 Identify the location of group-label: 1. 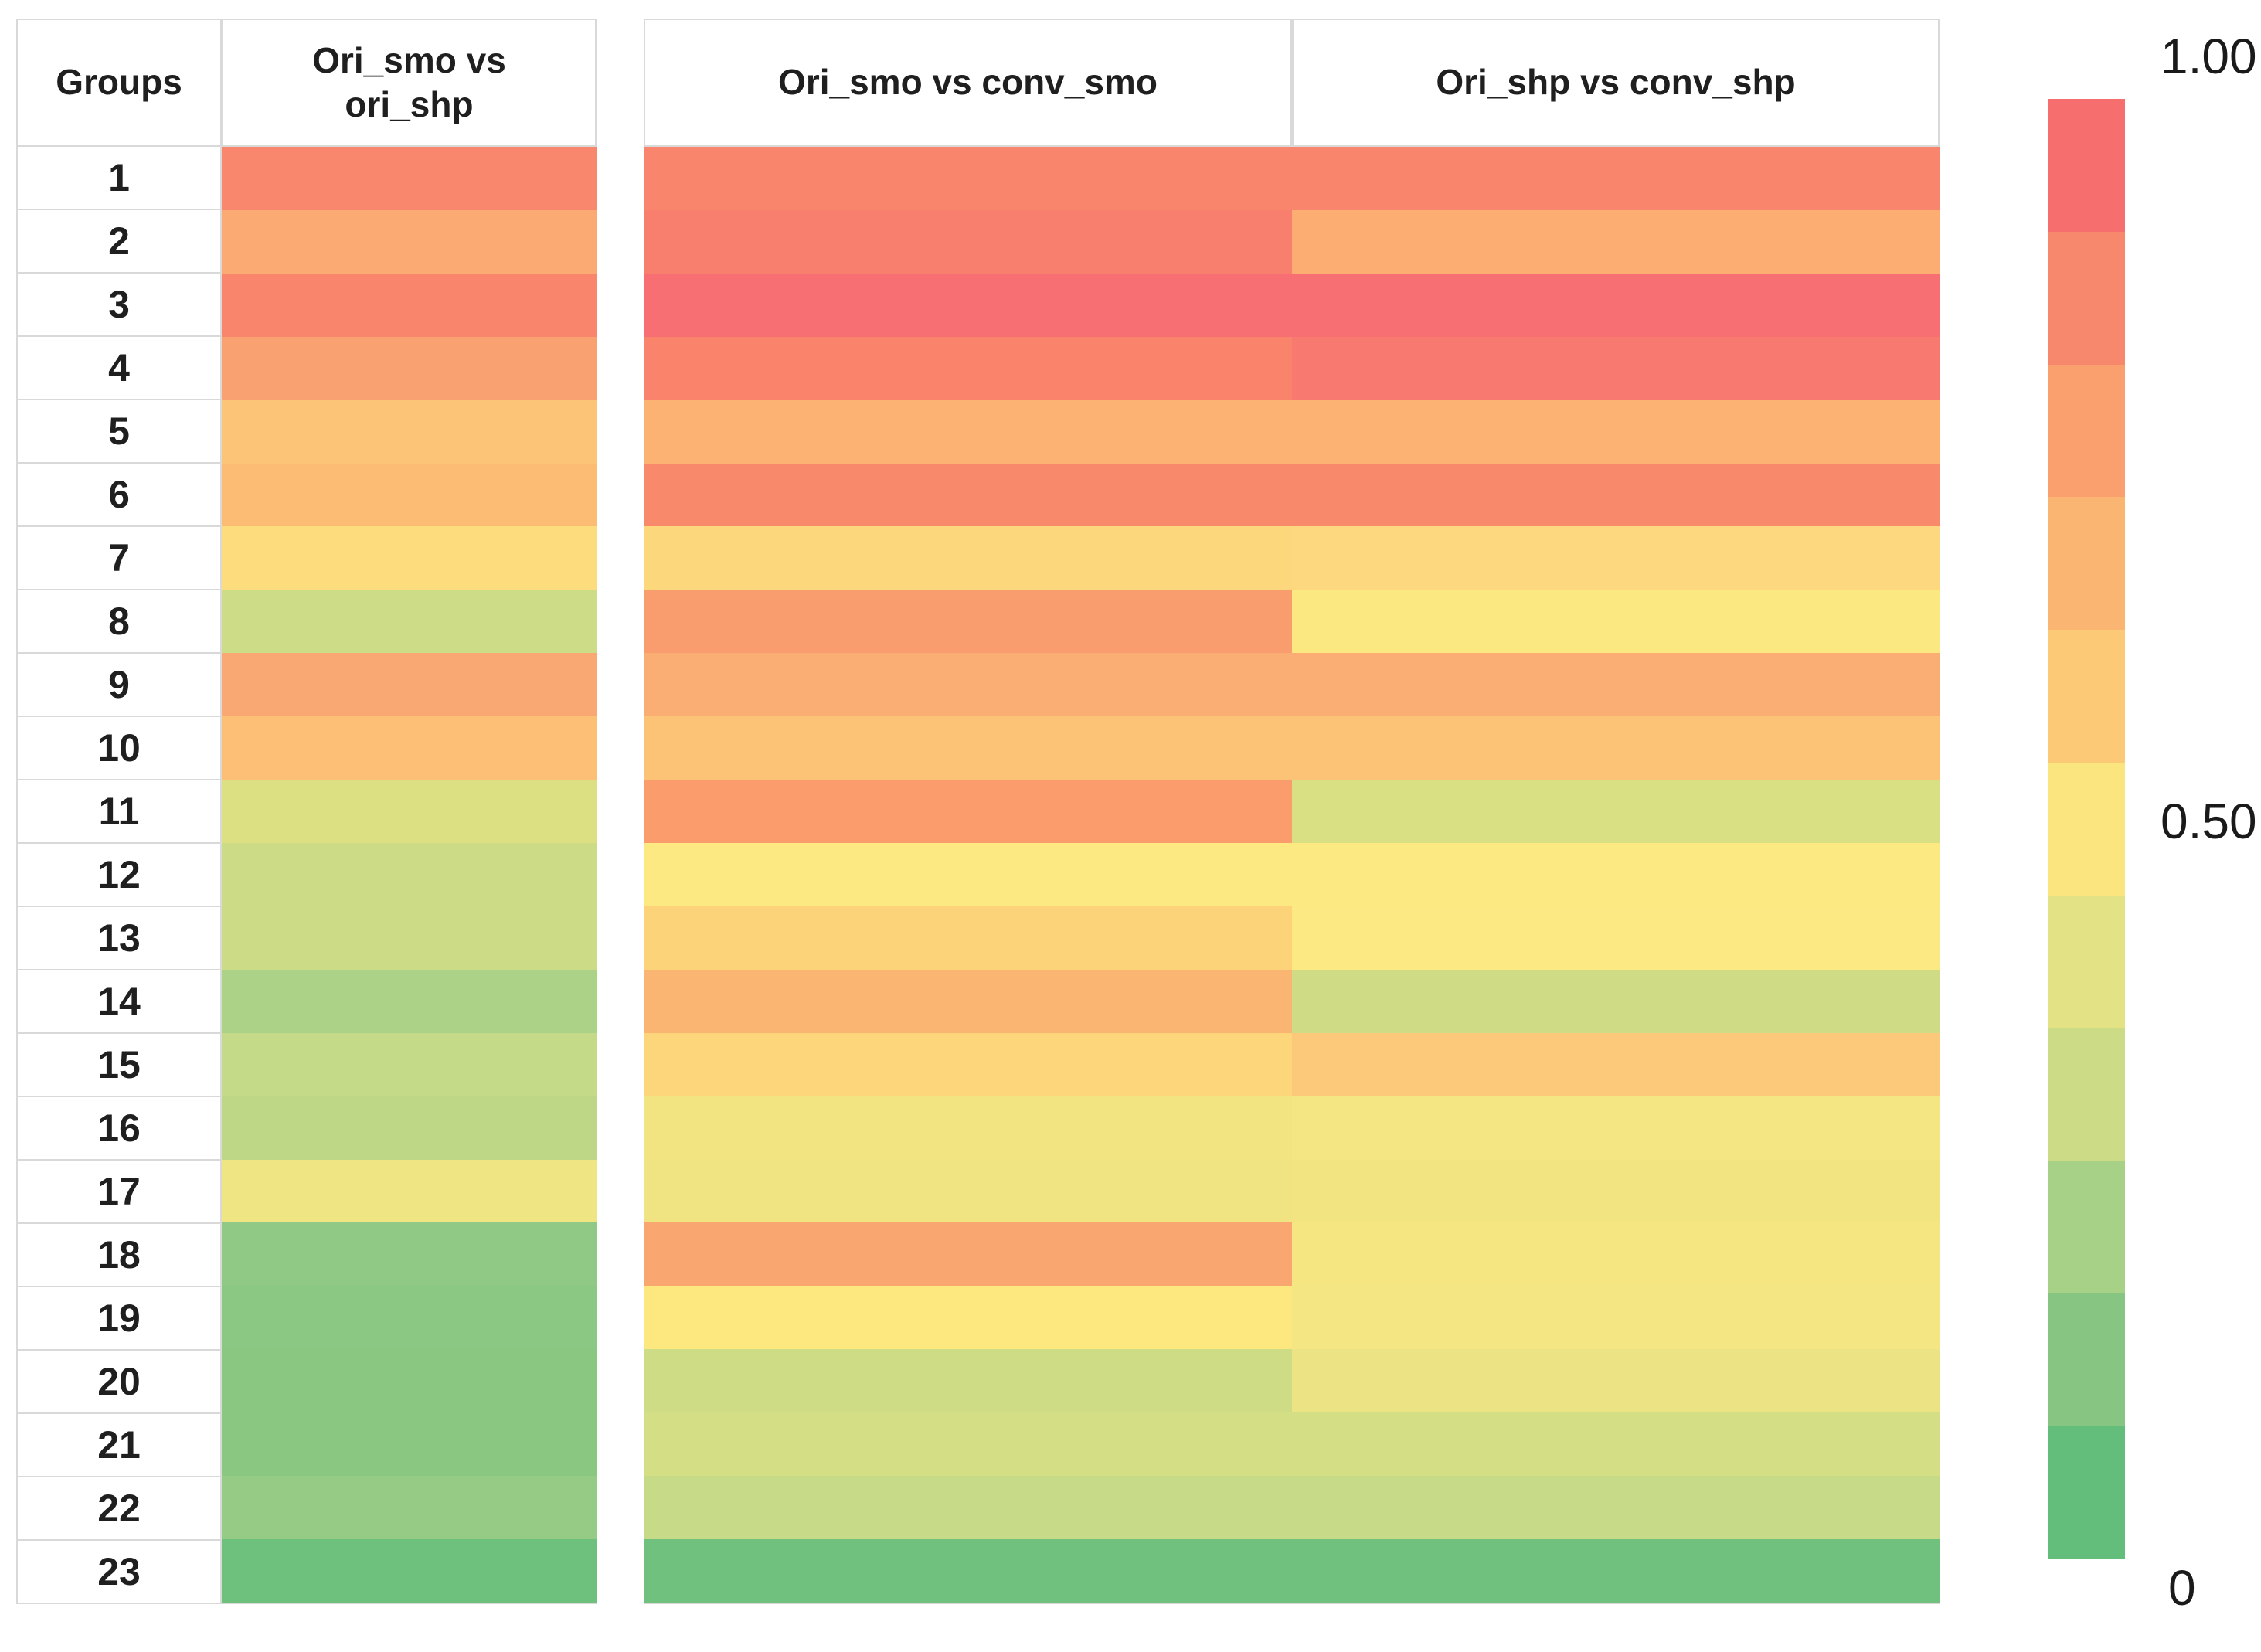
(119, 178).